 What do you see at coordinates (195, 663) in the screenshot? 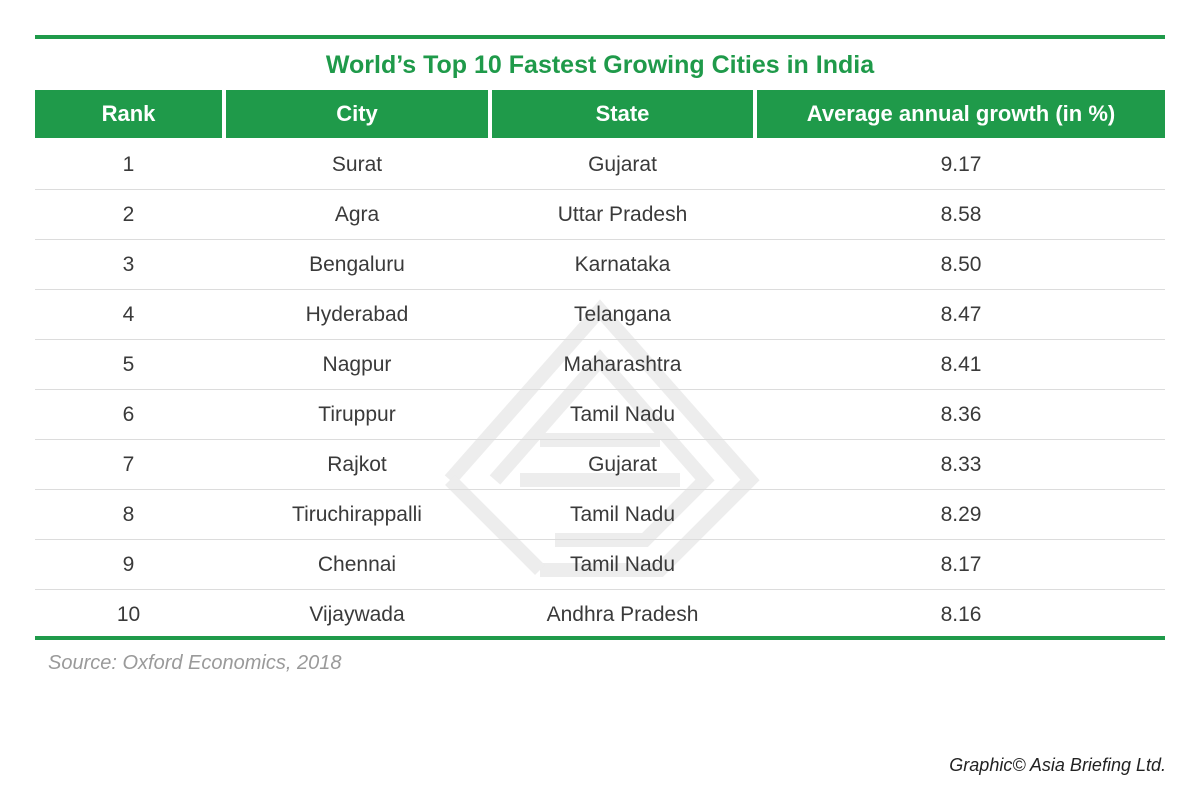
I see `source-note: Source: Oxford Economics, 2018` at bounding box center [195, 663].